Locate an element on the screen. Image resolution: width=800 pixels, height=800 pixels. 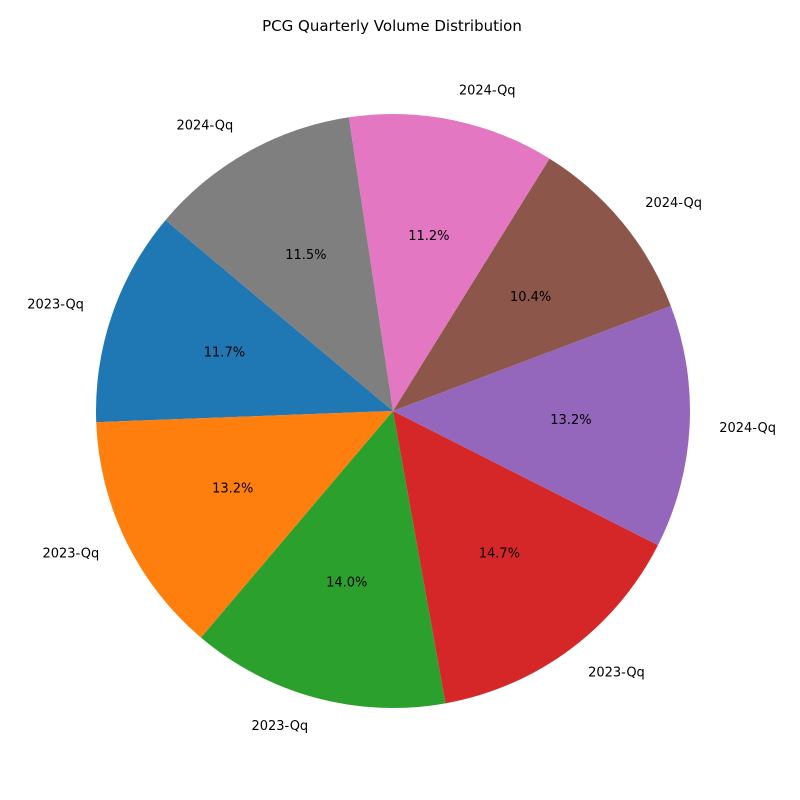
slice-percent-label-5: 13.2% is located at coordinates (570, 420).